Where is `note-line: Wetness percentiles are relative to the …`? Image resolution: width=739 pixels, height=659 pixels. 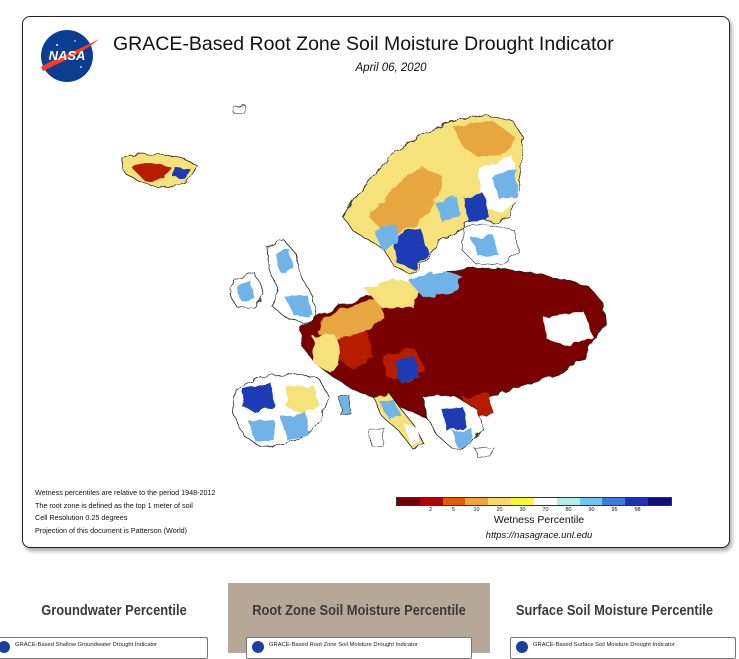 note-line: Wetness percentiles are relative to the … is located at coordinates (125, 492).